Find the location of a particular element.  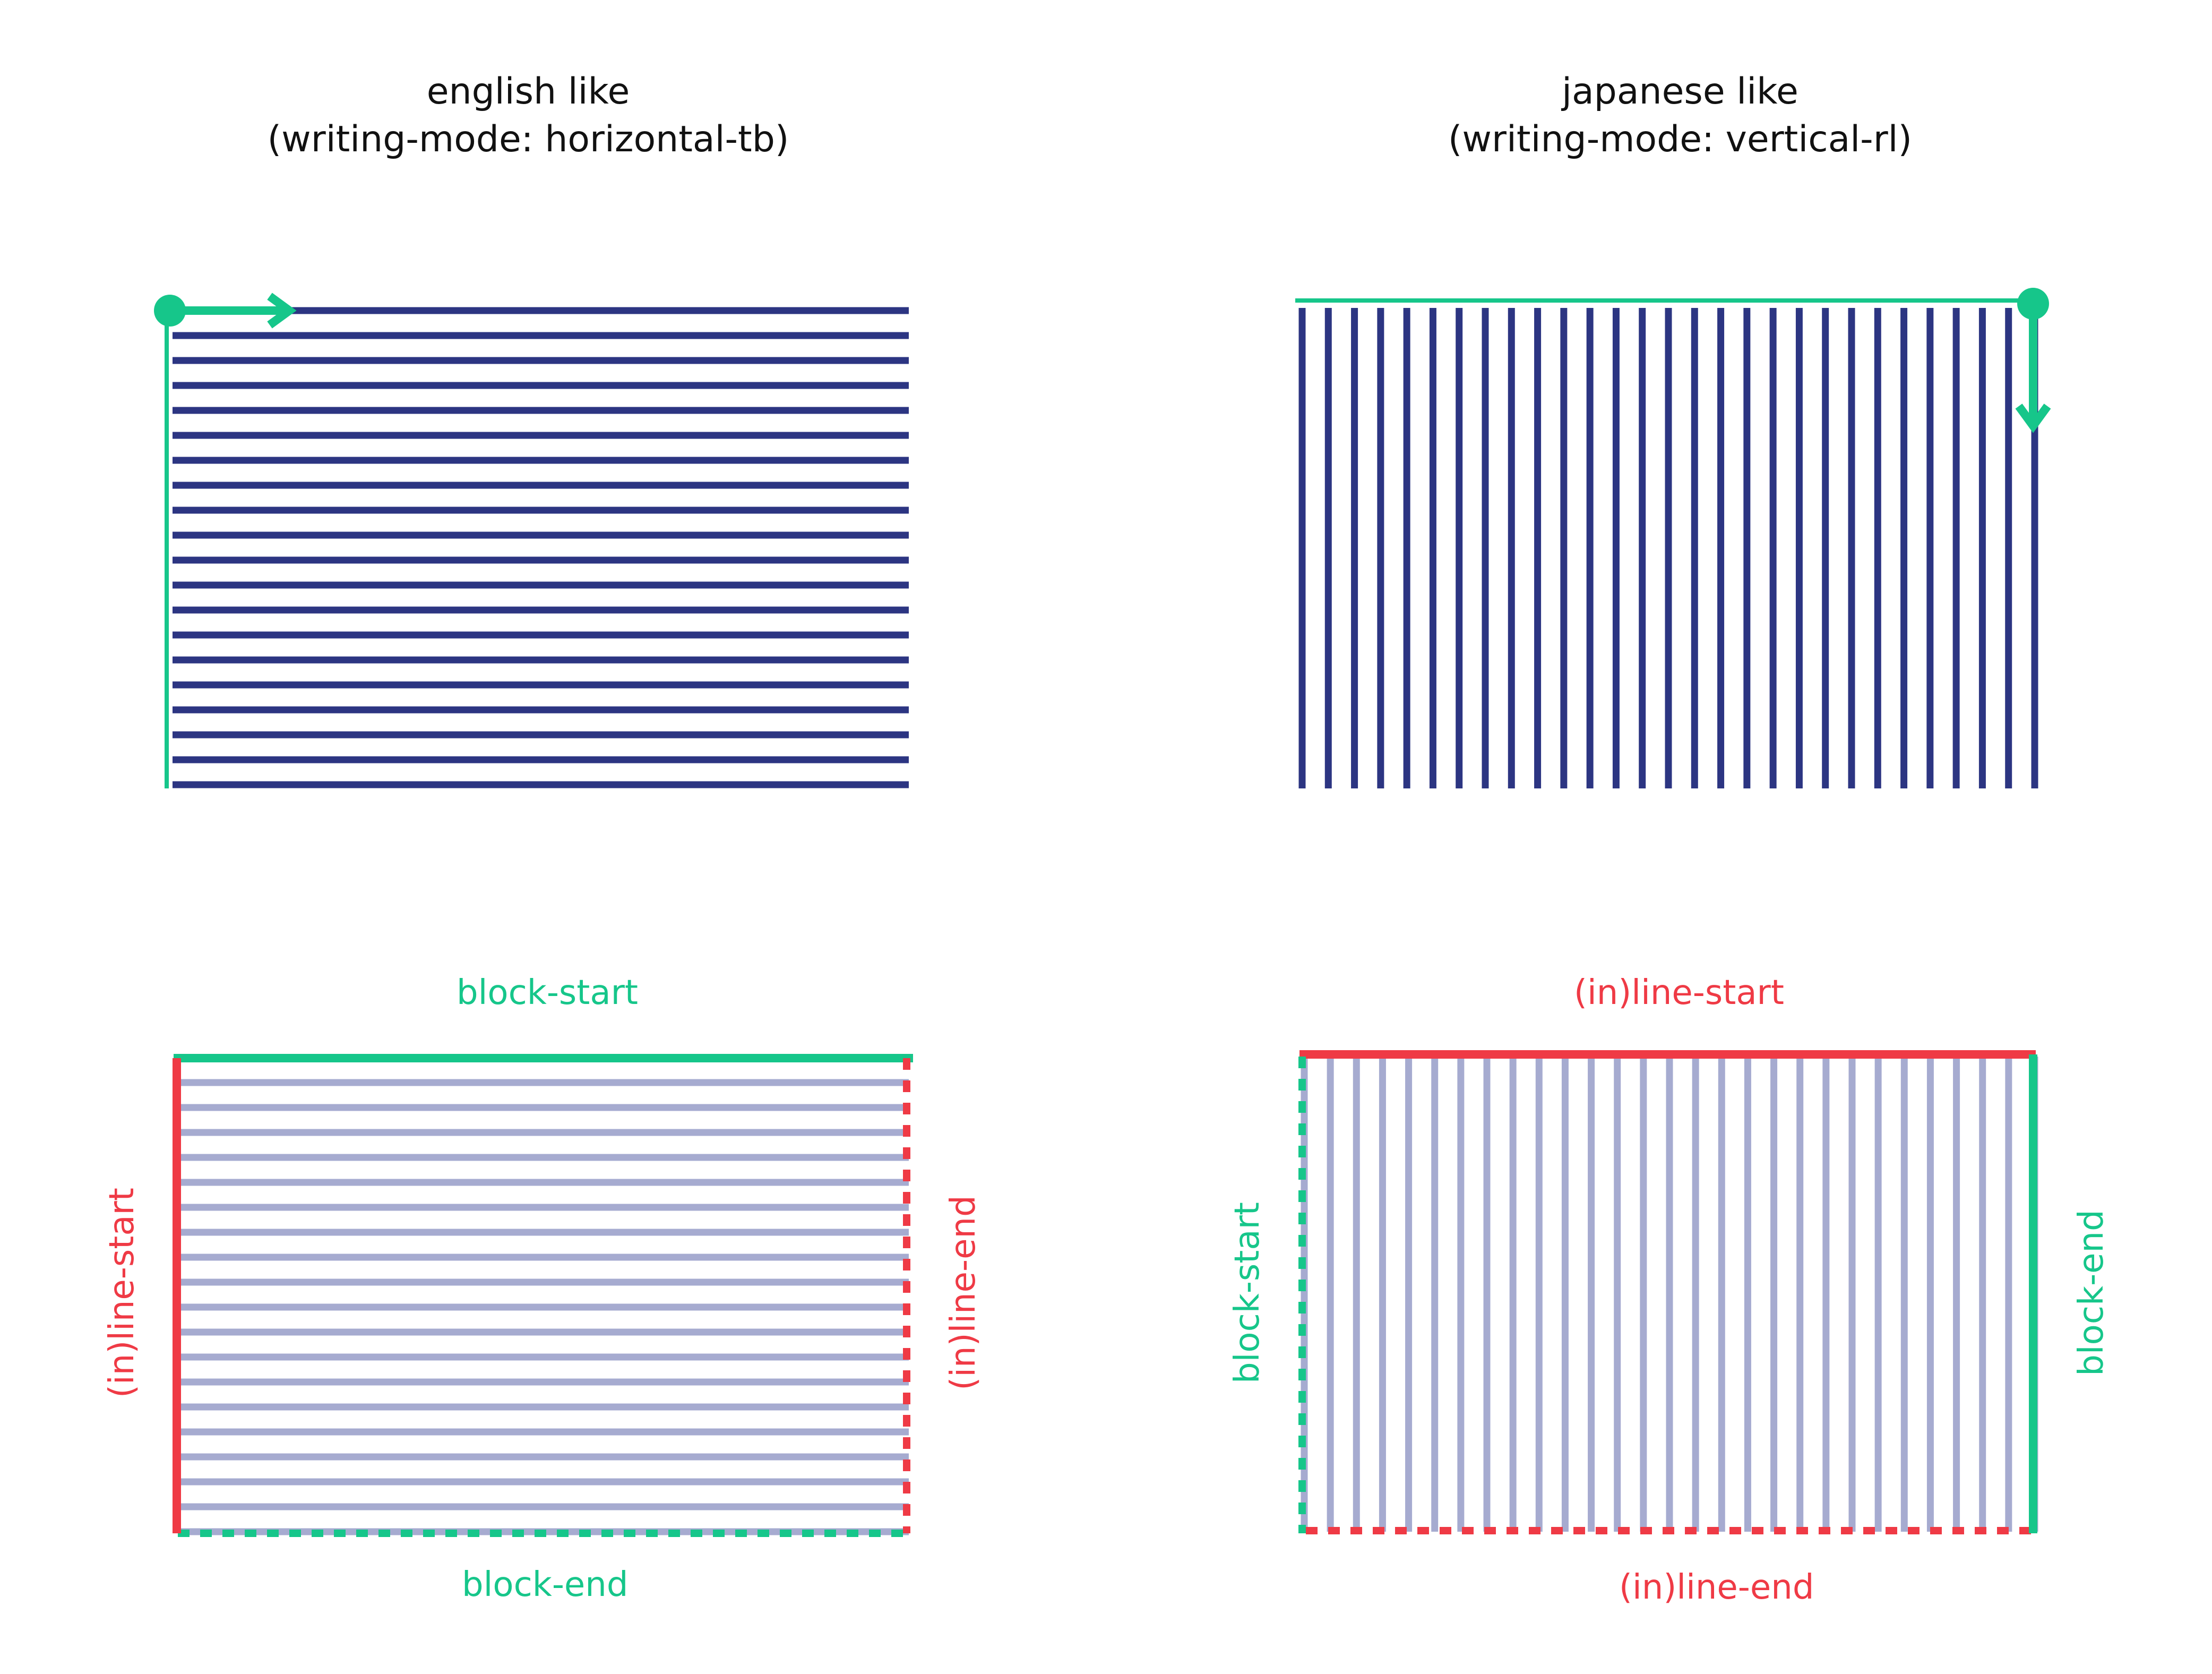

english-title-line2: (writing-mode: horizontal-tb) is located at coordinates (528, 139).